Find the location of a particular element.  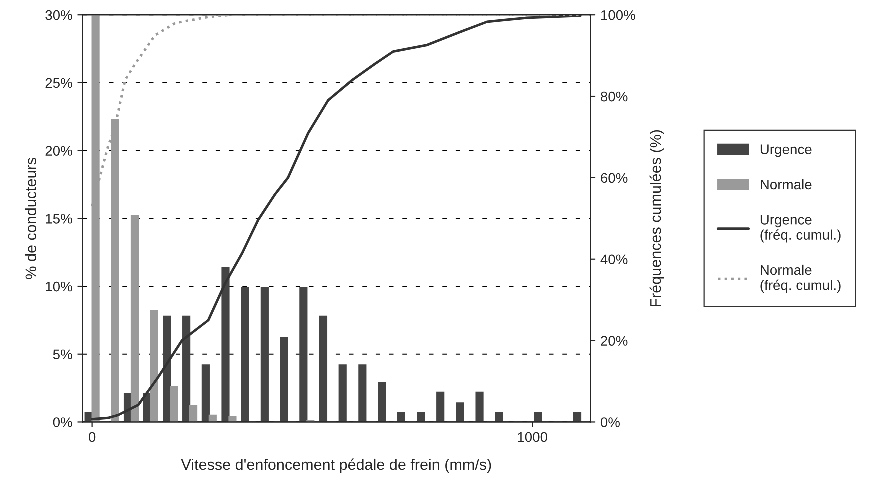

x-tick-label: 1000 is located at coordinates (533, 437).